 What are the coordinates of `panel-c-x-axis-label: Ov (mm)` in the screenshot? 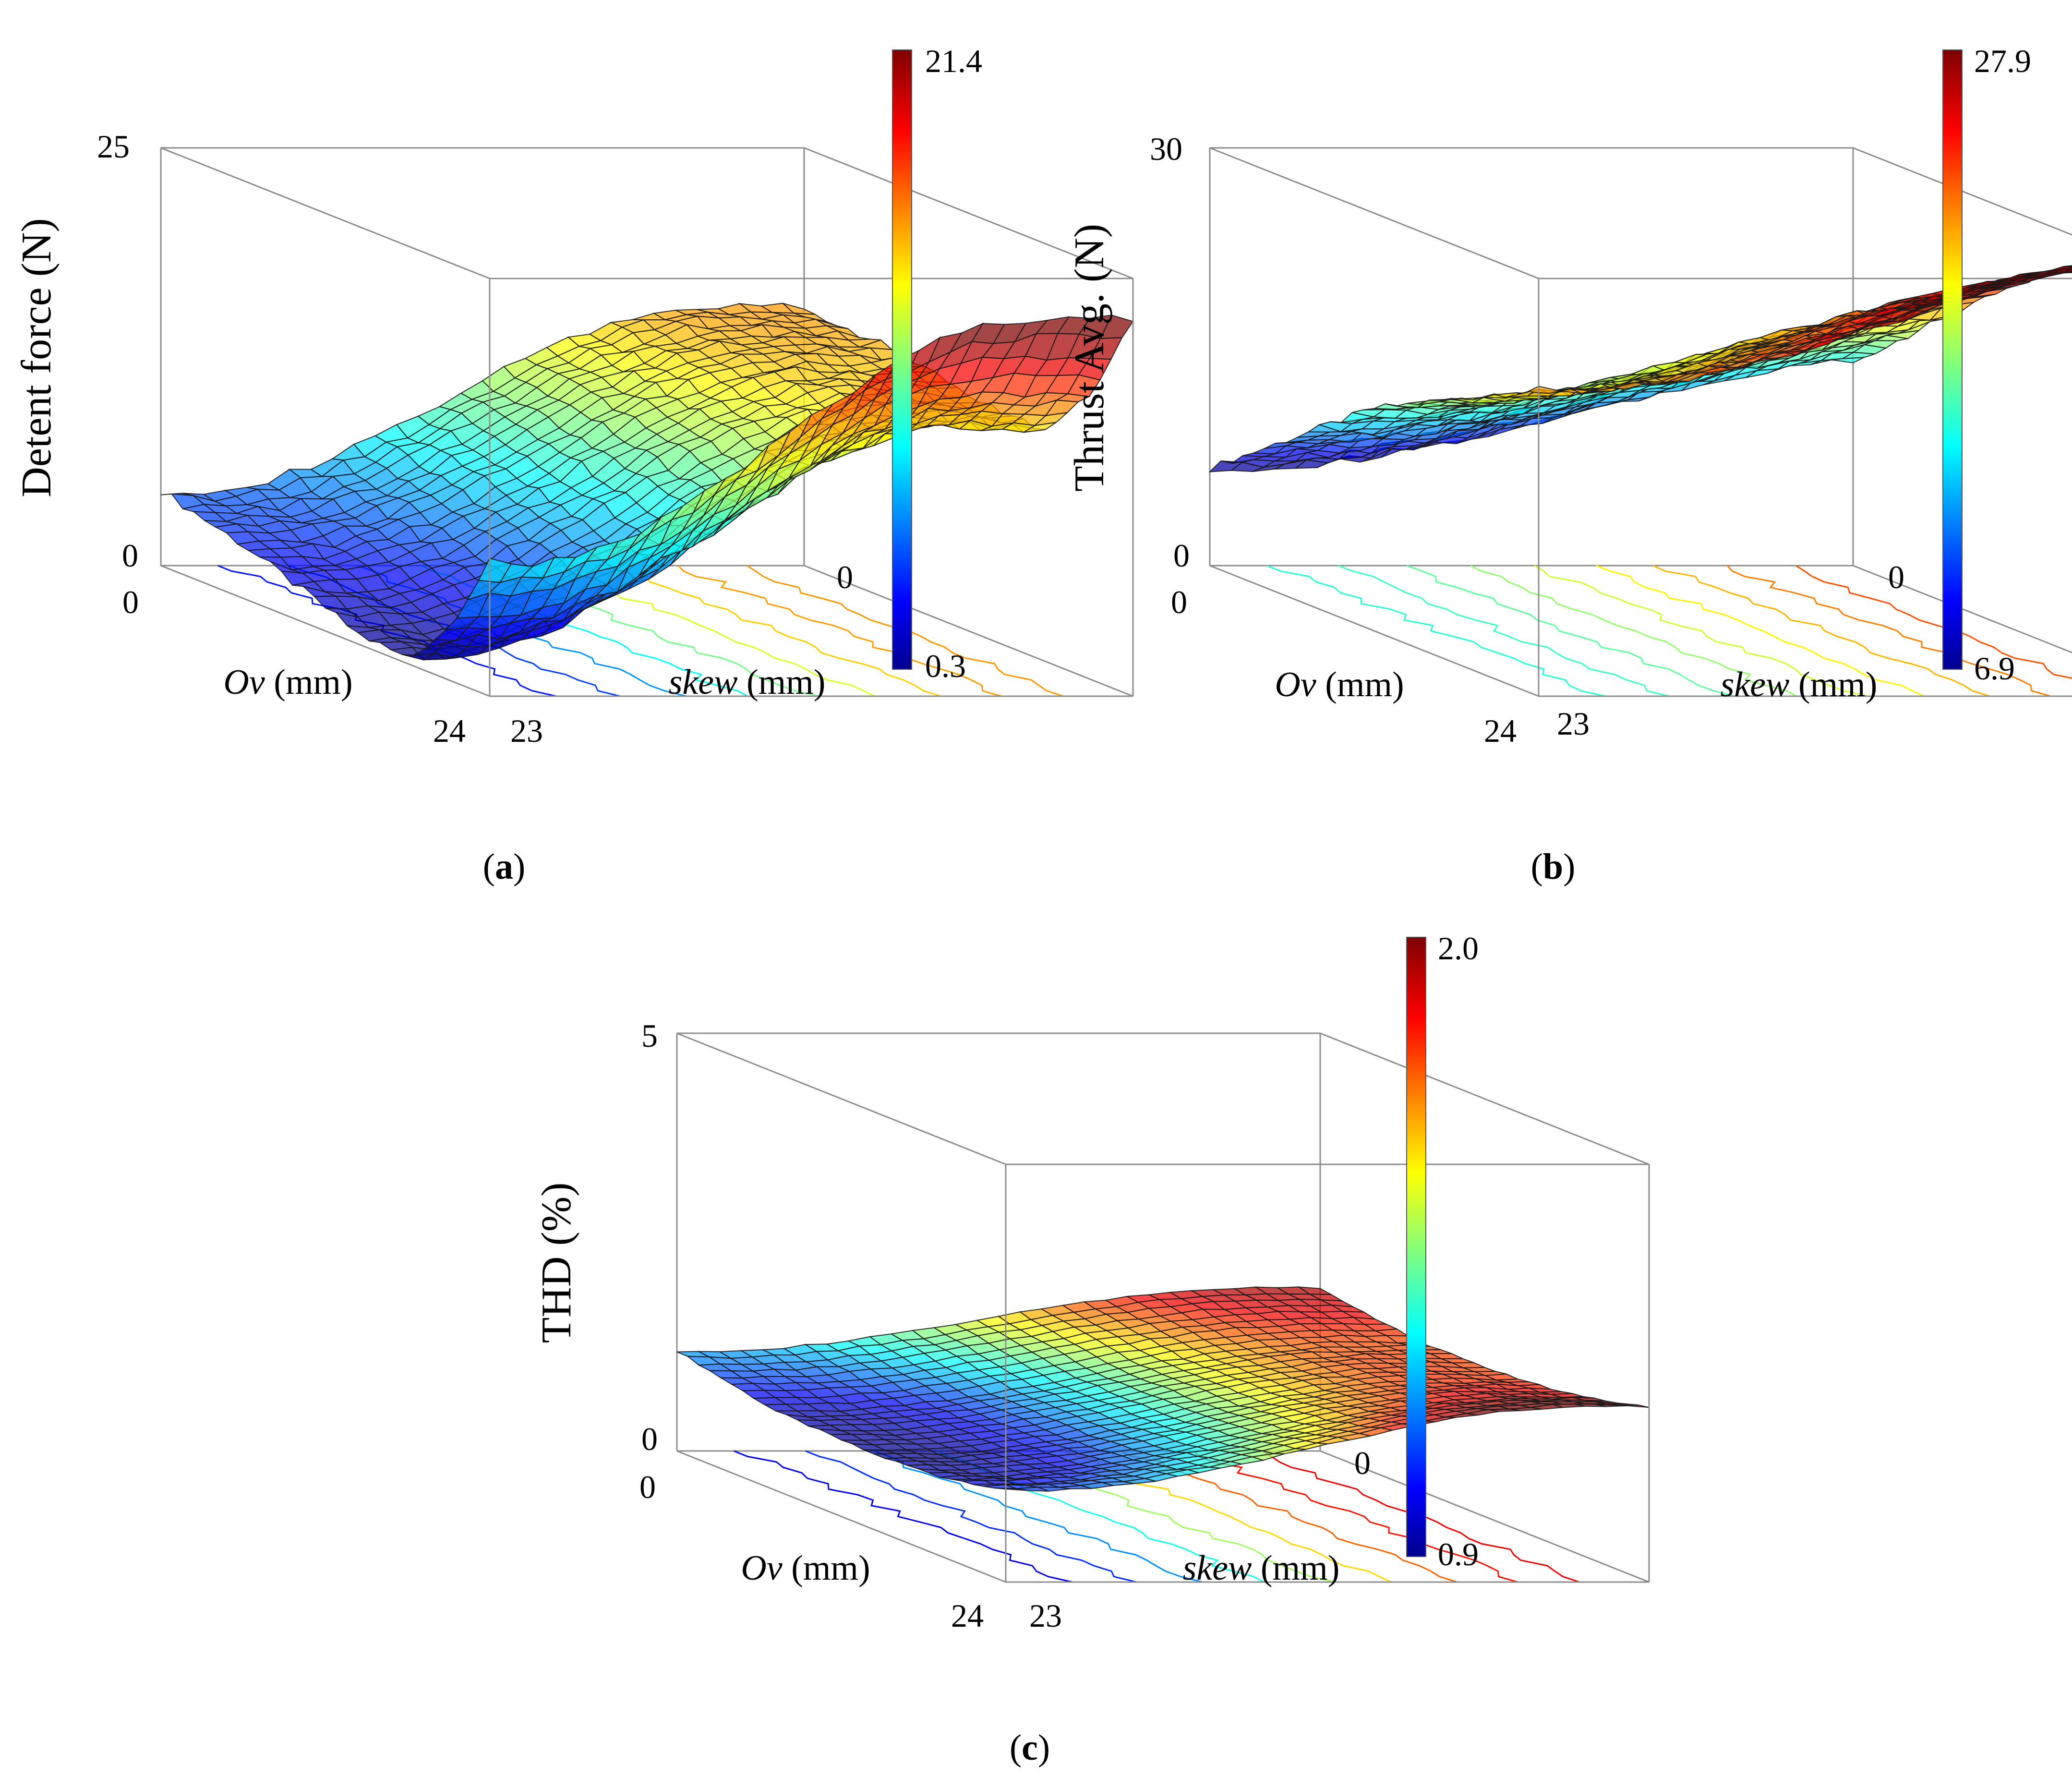 It's located at (805, 1568).